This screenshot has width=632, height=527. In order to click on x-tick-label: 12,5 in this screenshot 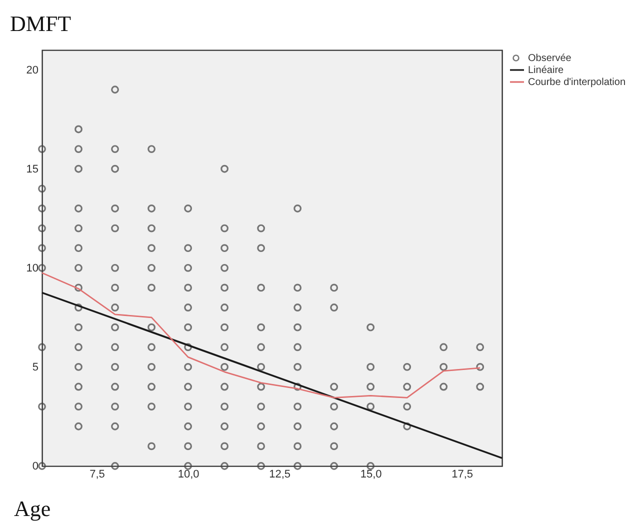, I will do `click(280, 474)`.